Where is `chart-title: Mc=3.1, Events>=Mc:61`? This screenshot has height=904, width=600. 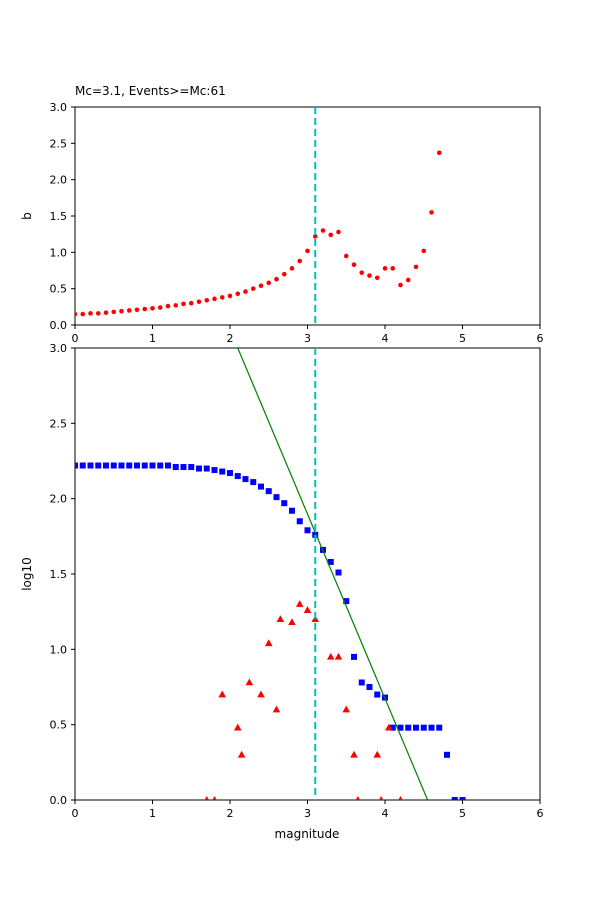
chart-title: Mc=3.1, Events>=Mc:61 is located at coordinates (150, 91).